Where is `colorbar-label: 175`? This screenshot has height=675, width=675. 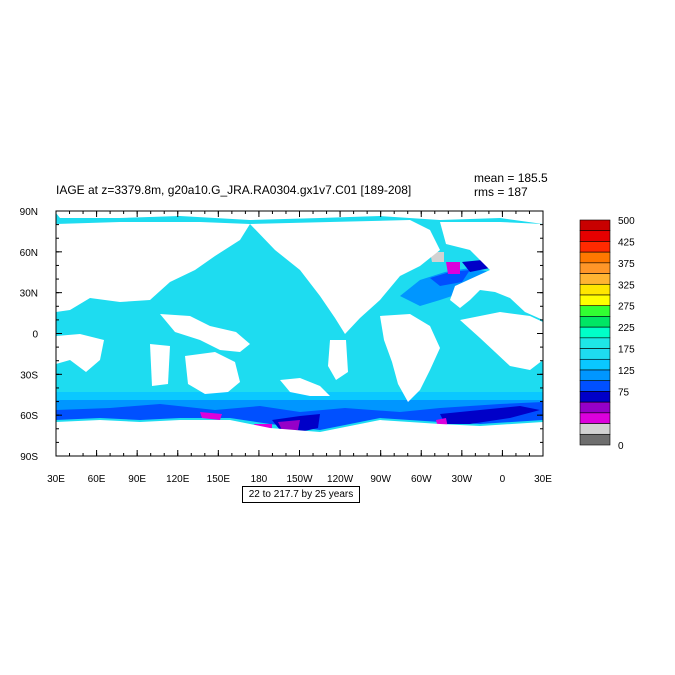 colorbar-label: 175 is located at coordinates (626, 350).